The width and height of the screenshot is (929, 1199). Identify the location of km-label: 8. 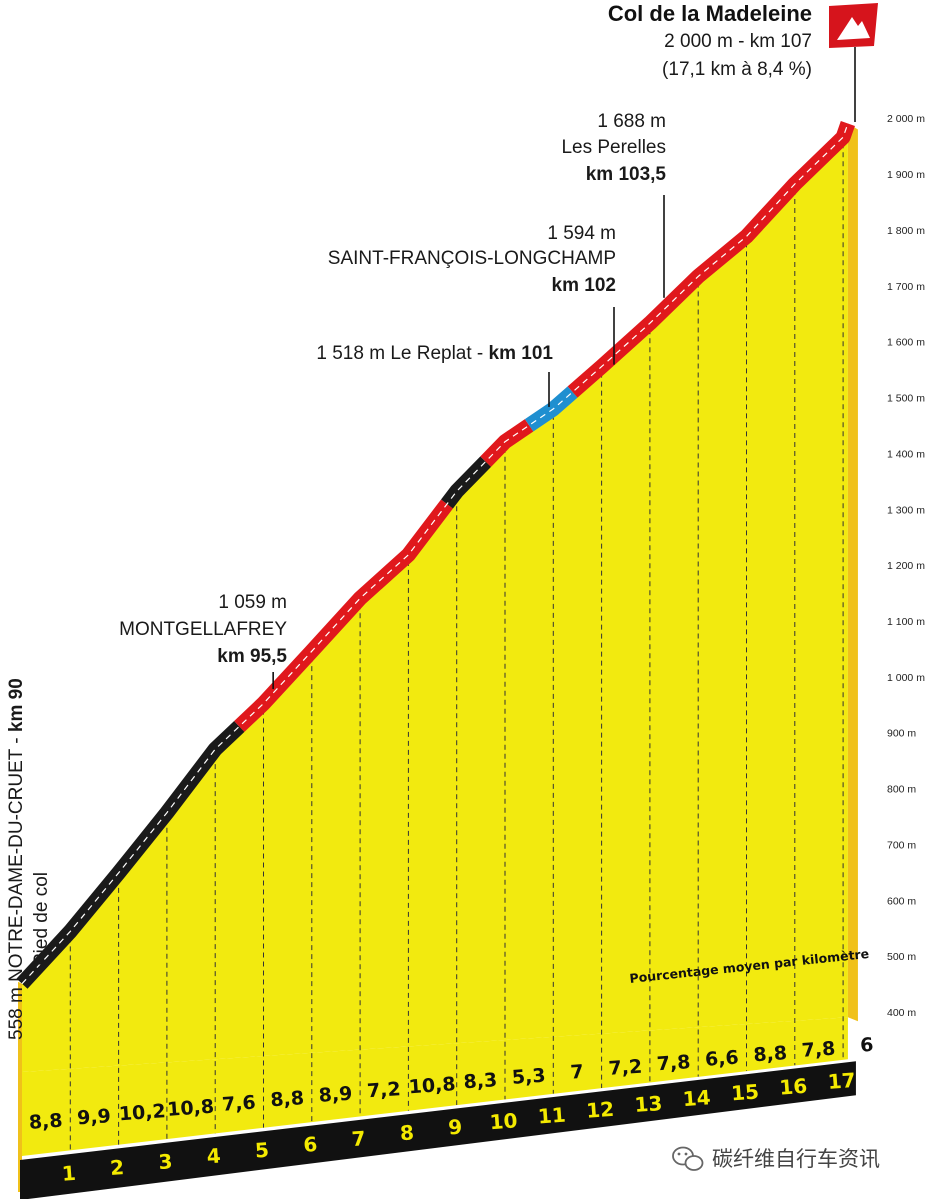
(407, 1132).